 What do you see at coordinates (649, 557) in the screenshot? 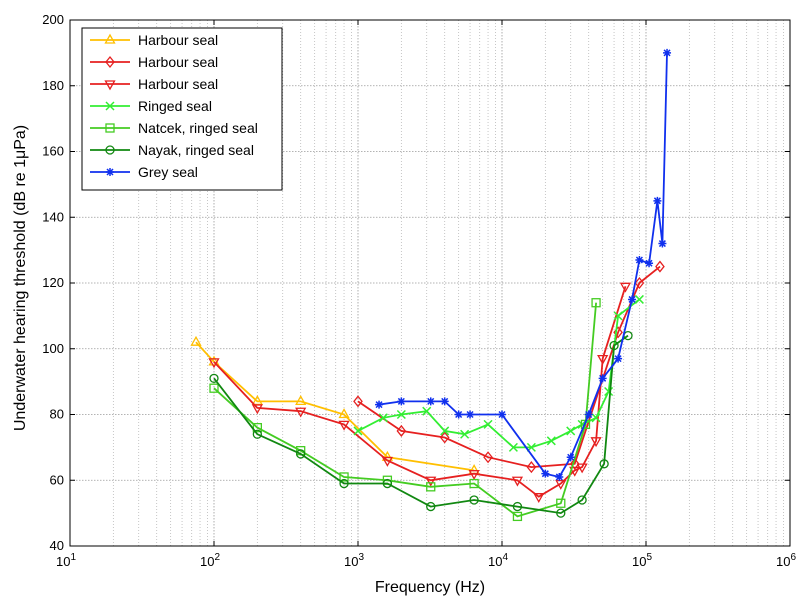
I see `x-tick-exponent: 5` at bounding box center [649, 557].